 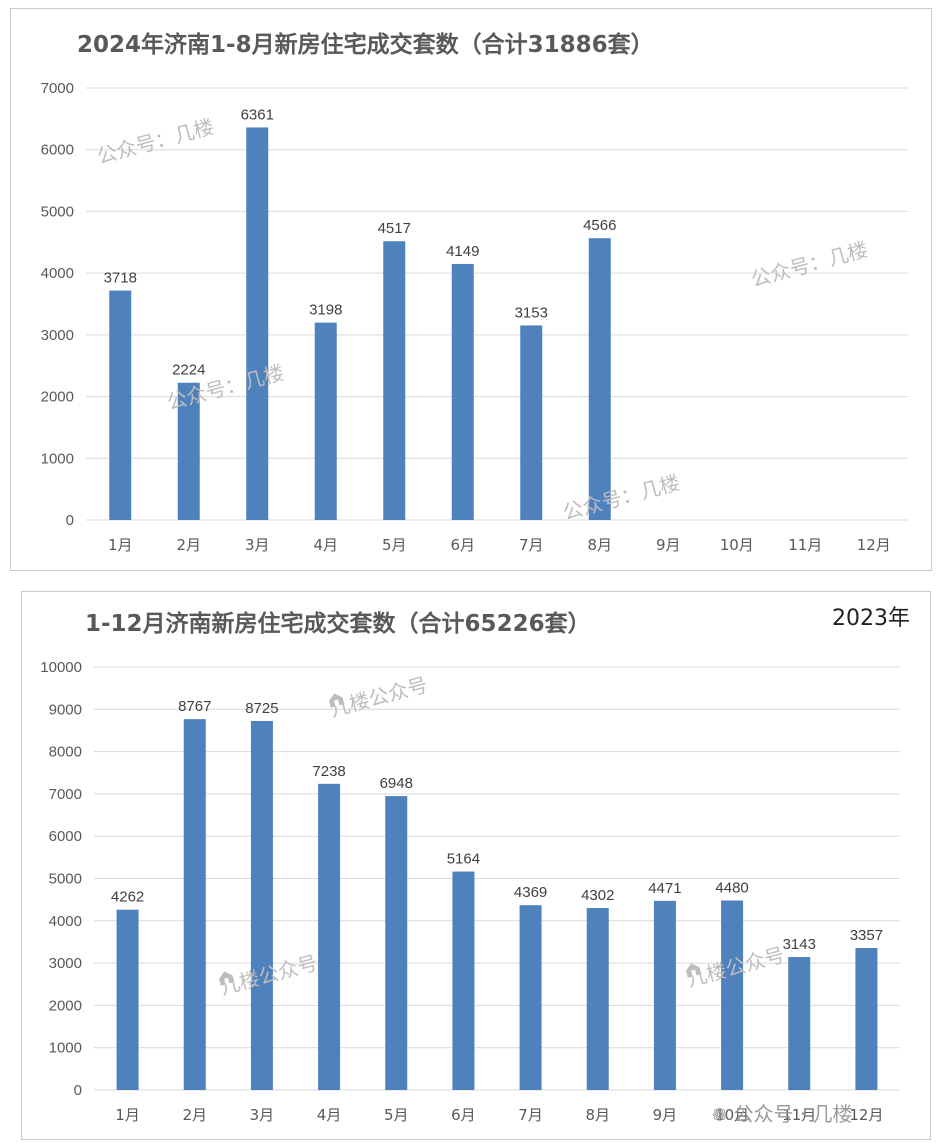 I want to click on watermark-text: ❁ 公众号 · 几楼, so click(x=782, y=1114).